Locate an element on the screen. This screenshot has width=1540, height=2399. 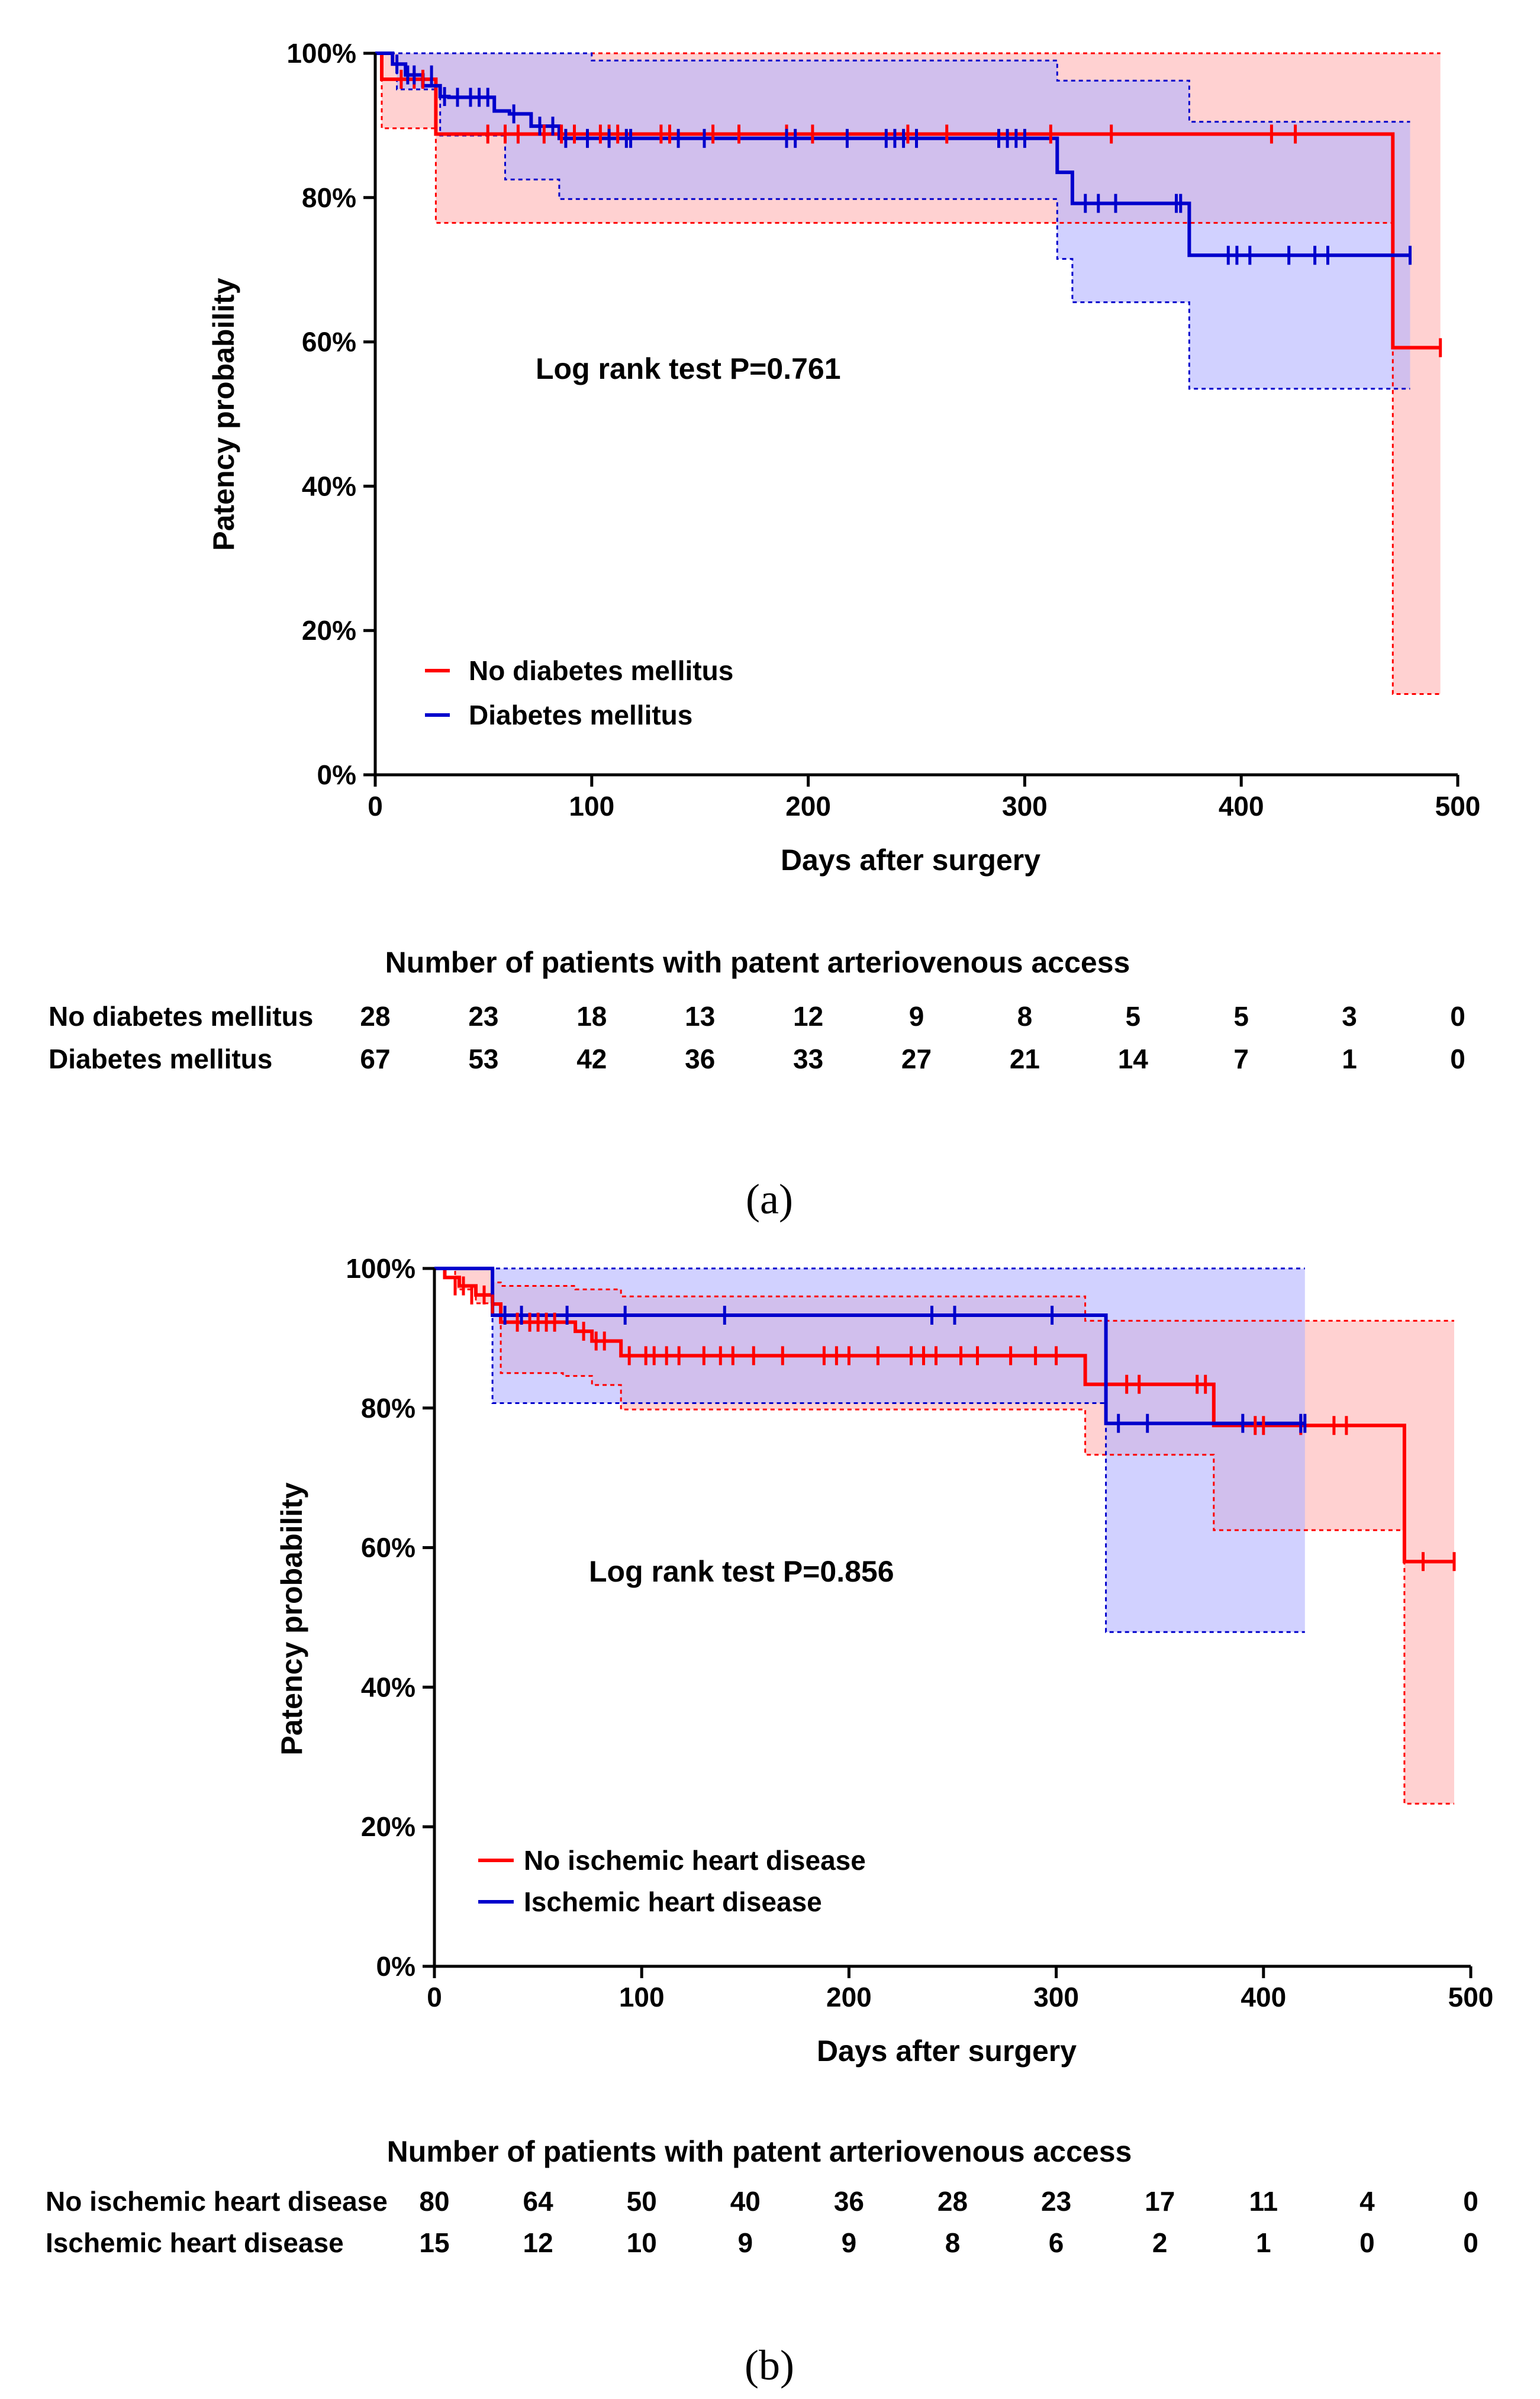
risk-count: 40 is located at coordinates (745, 2201).